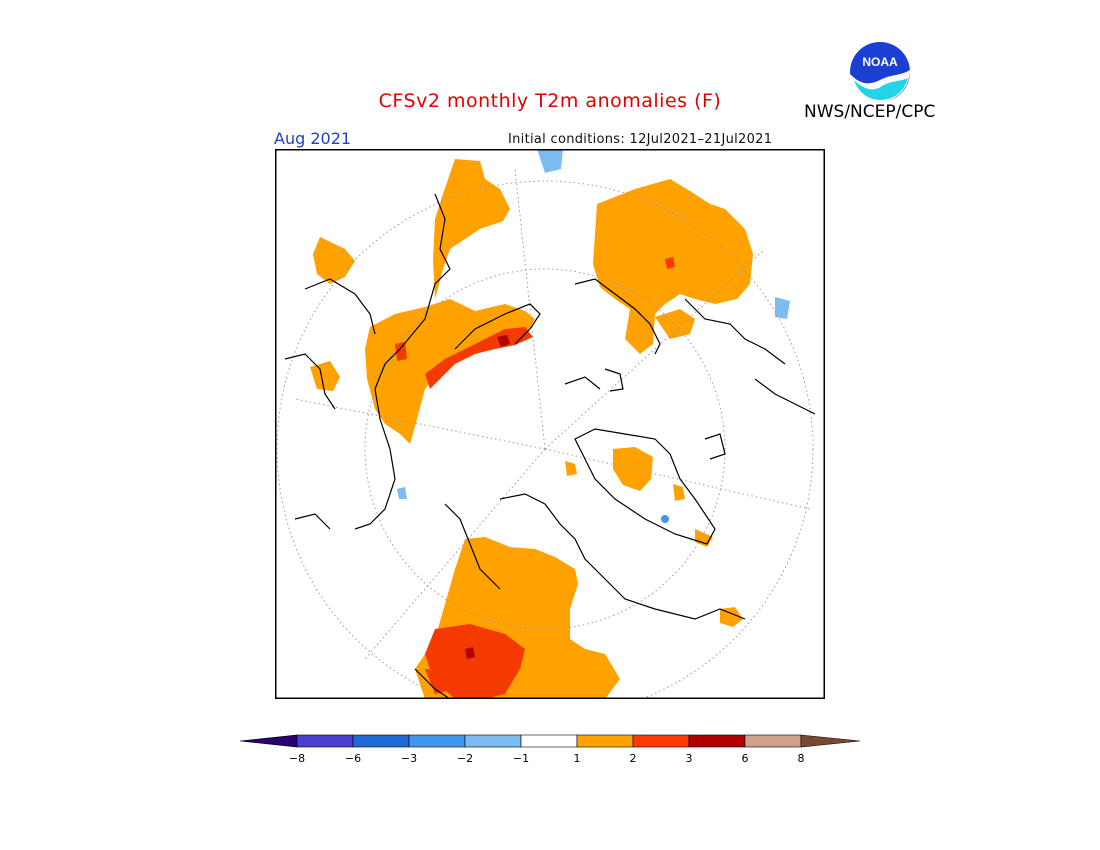  Describe the element at coordinates (550, 749) in the screenshot. I see `colorbar: −8 −6 −3 −2 −1 1 2 3 6 8` at that location.